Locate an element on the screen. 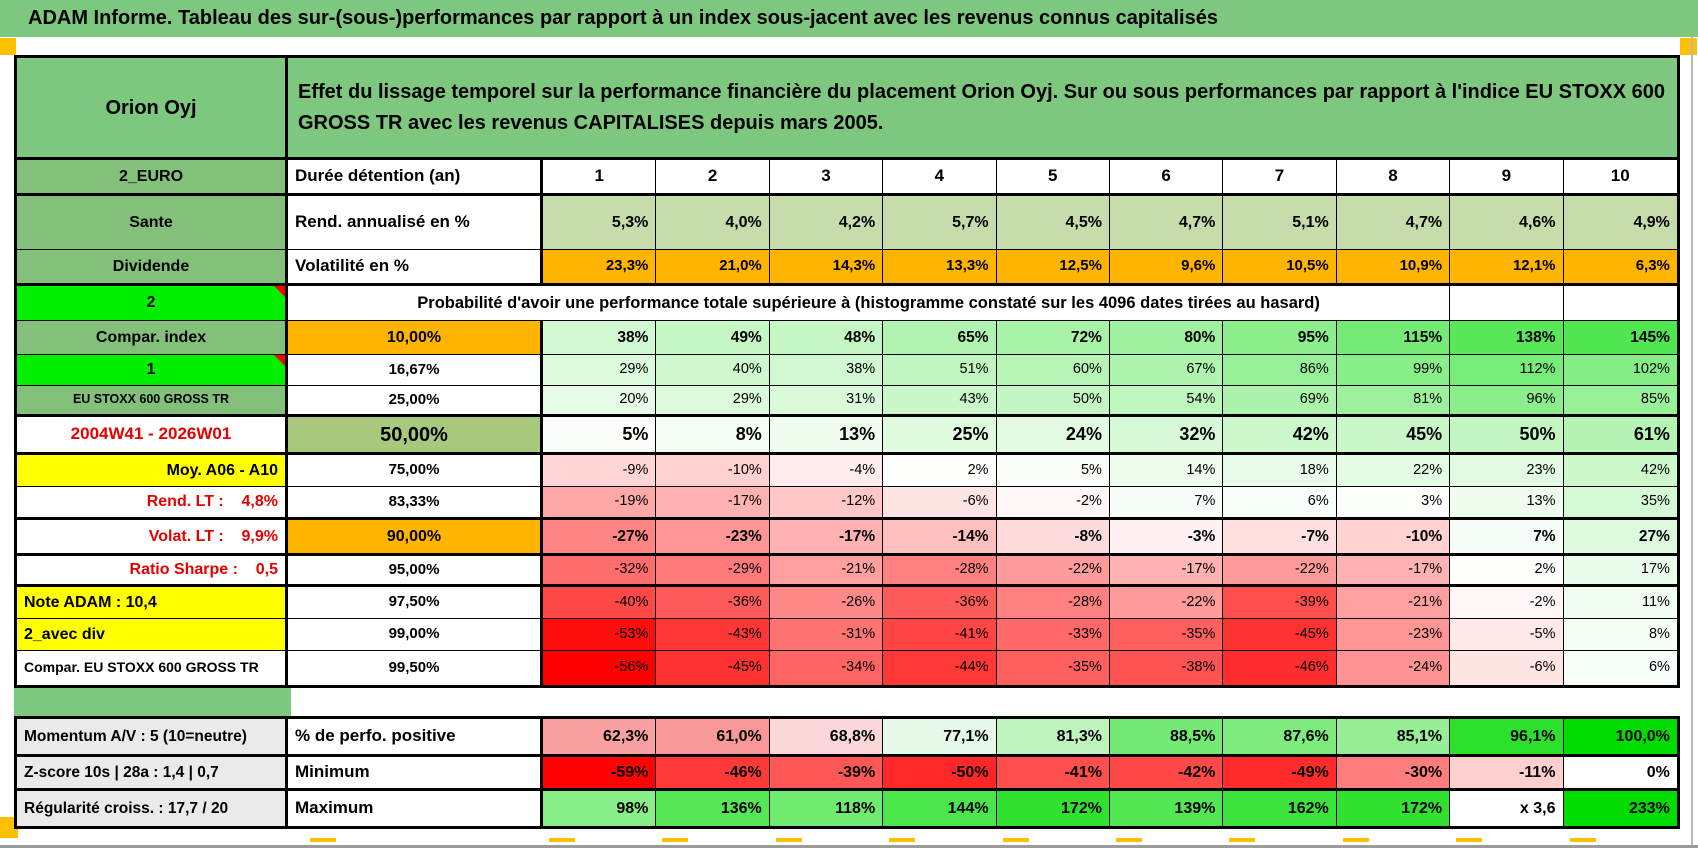  table-cell: -38% is located at coordinates (1166, 668).